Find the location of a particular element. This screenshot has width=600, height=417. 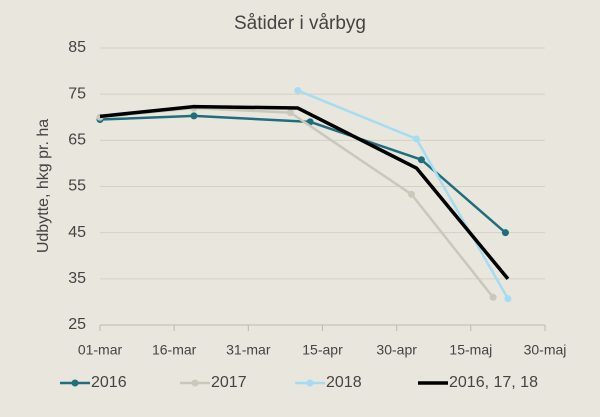

y-tick-label: 45 is located at coordinates (77, 232).